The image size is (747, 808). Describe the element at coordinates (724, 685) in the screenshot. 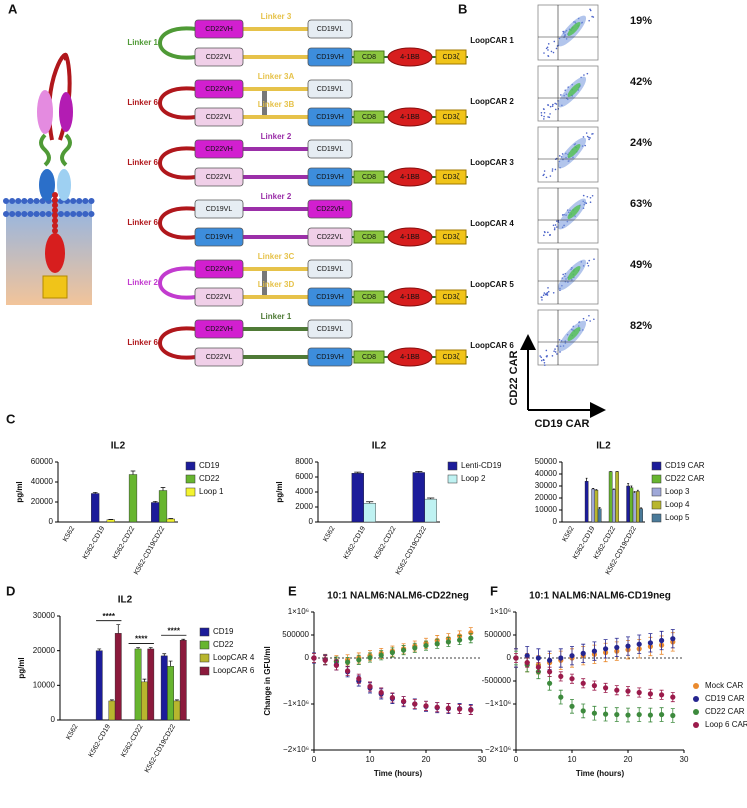

I see `legend-label: Mock CAR` at that location.